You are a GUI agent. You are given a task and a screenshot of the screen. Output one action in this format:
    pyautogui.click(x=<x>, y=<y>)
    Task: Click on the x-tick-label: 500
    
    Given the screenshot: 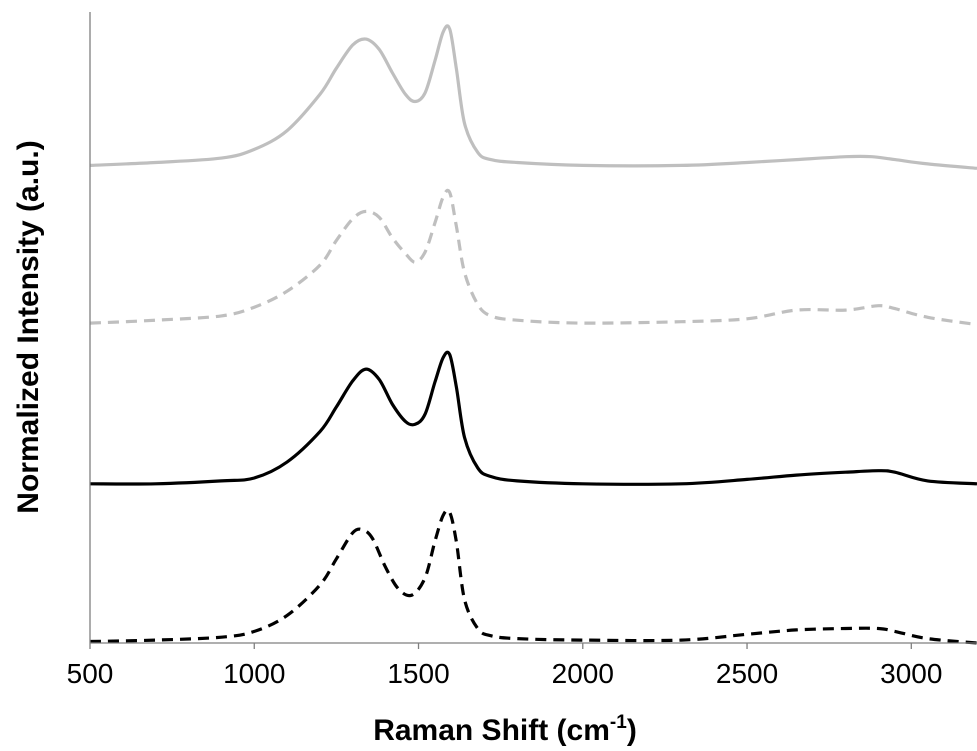 What is the action you would take?
    pyautogui.click(x=90, y=673)
    